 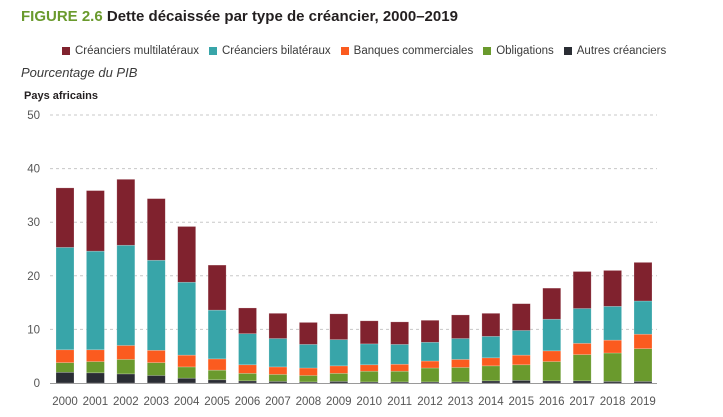 I want to click on bar-stack-2009, so click(x=339, y=348).